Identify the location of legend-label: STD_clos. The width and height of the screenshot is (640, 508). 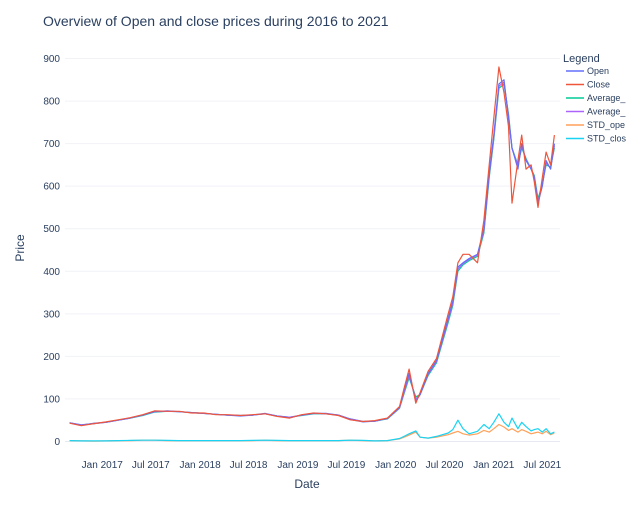
(607, 139).